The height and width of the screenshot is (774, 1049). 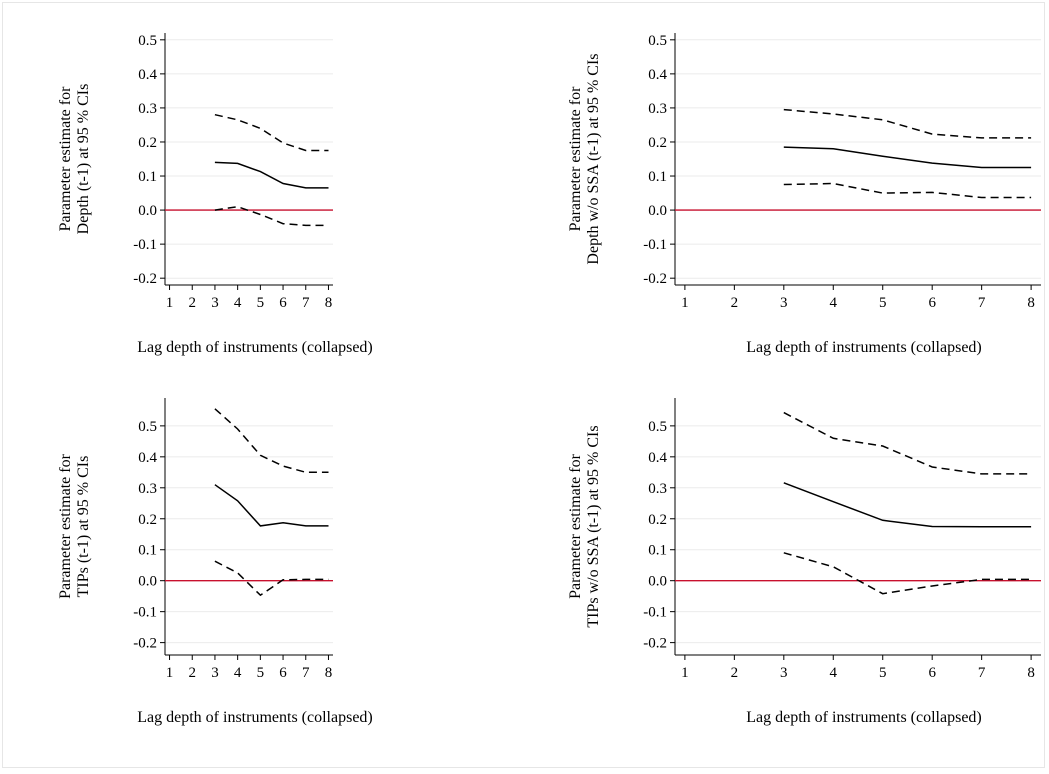 I want to click on y-axis-title-line-2: Depth (t-1) at 95 % CIs, so click(x=83, y=159).